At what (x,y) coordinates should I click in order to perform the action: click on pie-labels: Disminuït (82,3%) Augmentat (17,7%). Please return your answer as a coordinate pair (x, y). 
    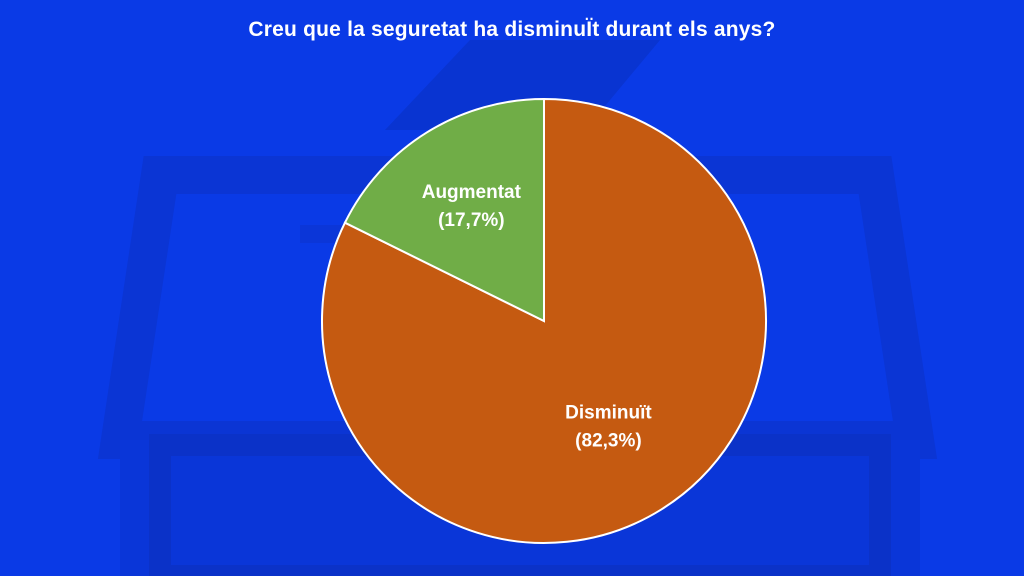
    Looking at the image, I should click on (537, 317).